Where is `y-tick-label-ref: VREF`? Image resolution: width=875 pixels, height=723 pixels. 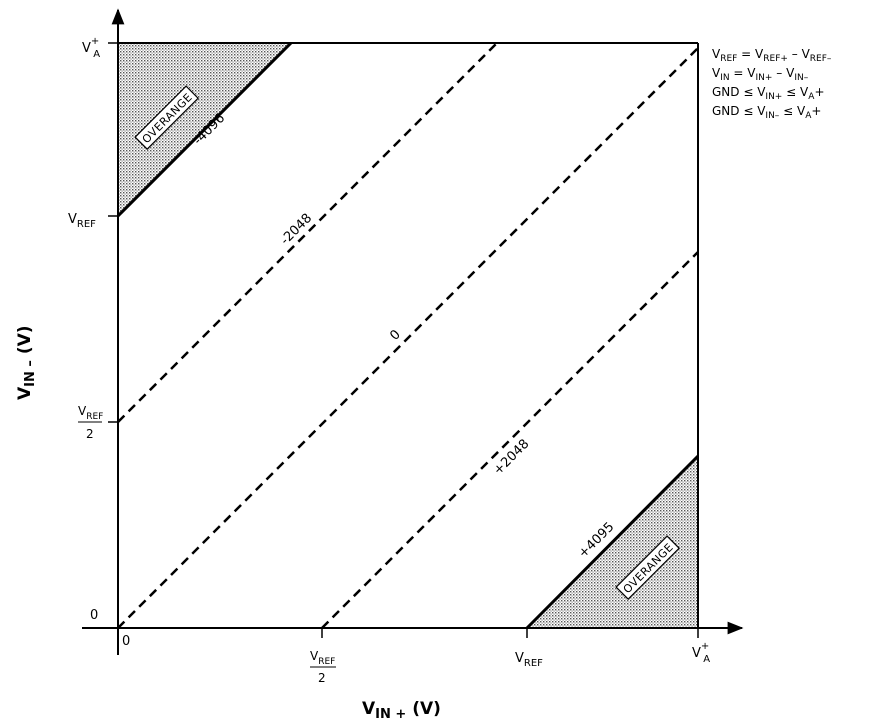
y-tick-label-ref: VREF is located at coordinates (82, 221).